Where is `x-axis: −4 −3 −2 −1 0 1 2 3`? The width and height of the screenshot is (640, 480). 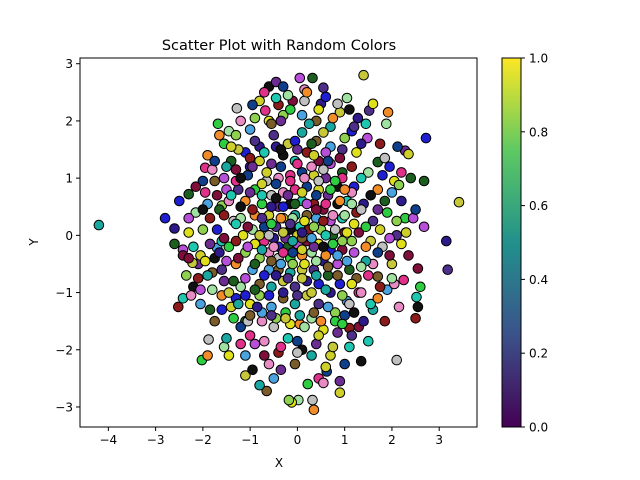
x-axis: −4 −3 −2 −1 0 1 2 3 is located at coordinates (271, 437).